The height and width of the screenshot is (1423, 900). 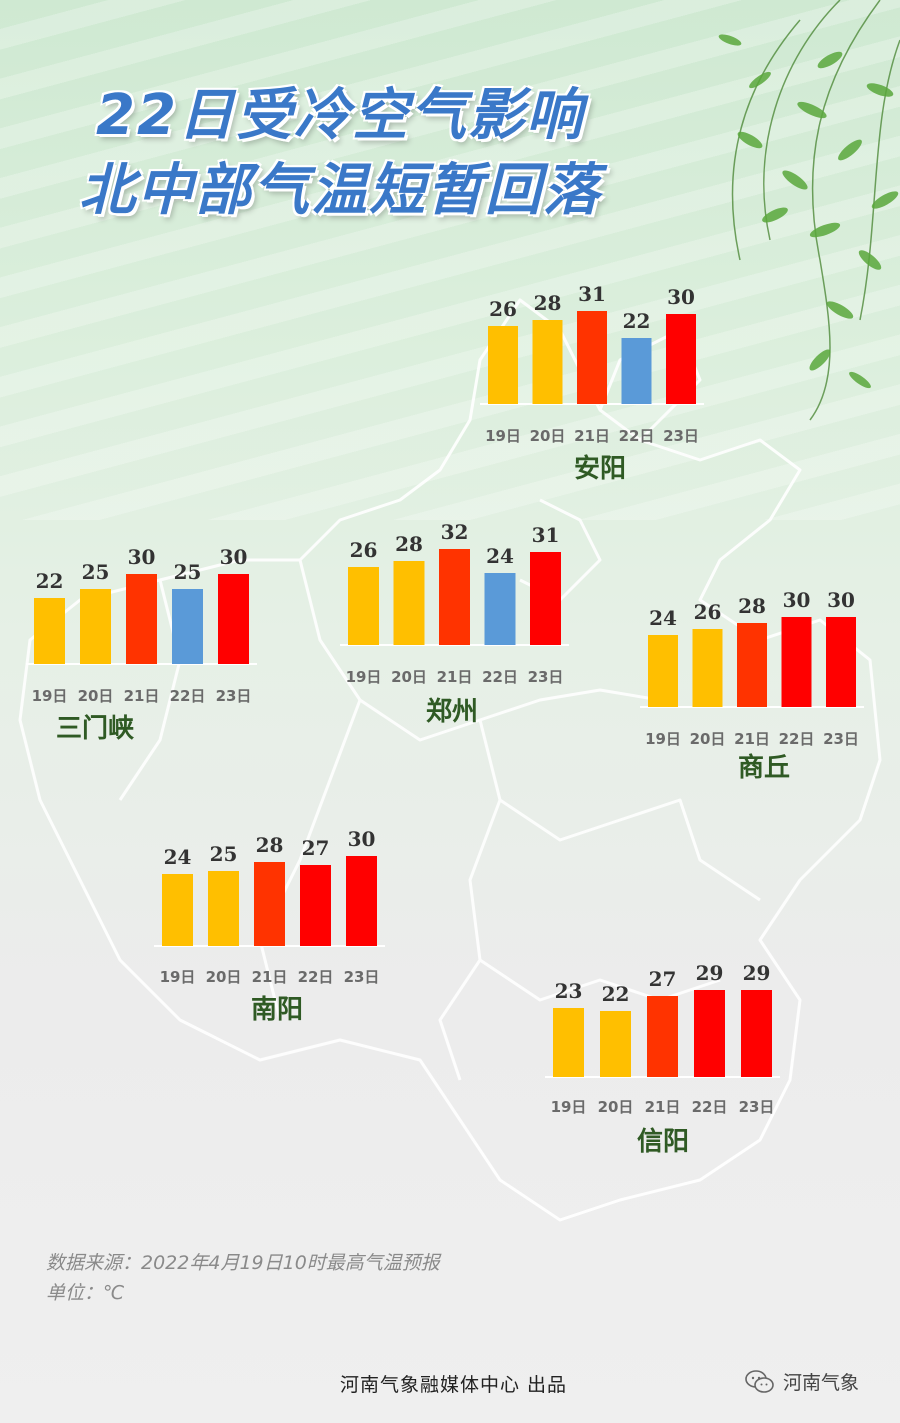 I want to click on bar-value-label: 23, so click(x=569, y=991).